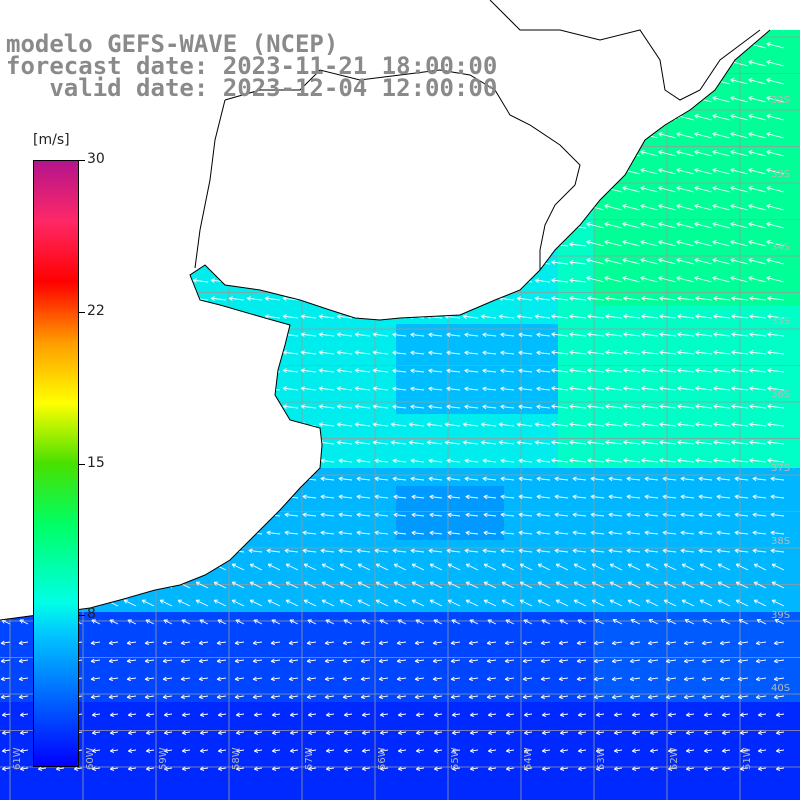  I want to click on latitude-label: 38S, so click(781, 541).